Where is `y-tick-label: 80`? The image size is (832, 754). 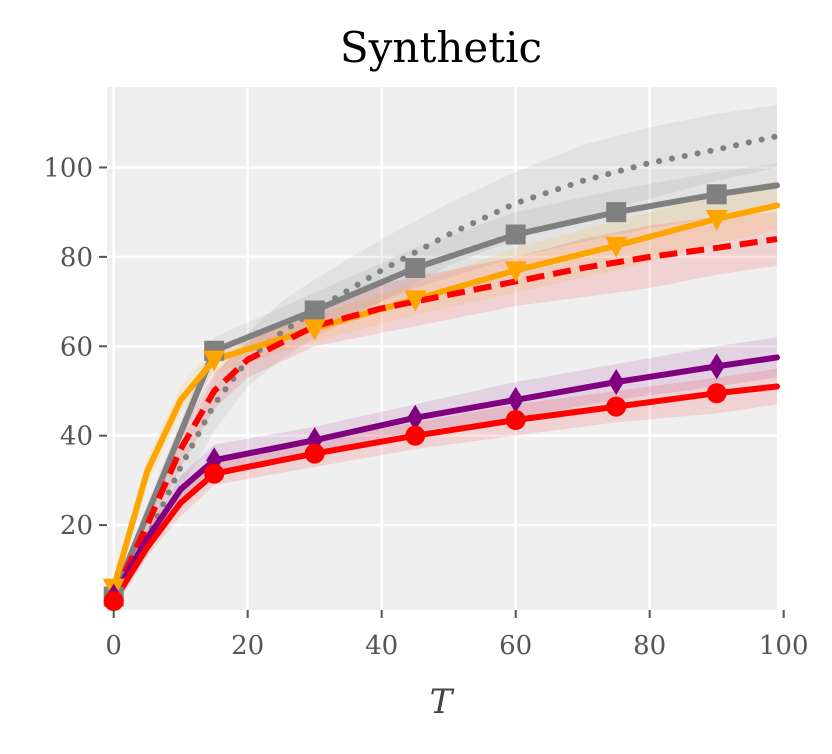 y-tick-label: 80 is located at coordinates (76, 258).